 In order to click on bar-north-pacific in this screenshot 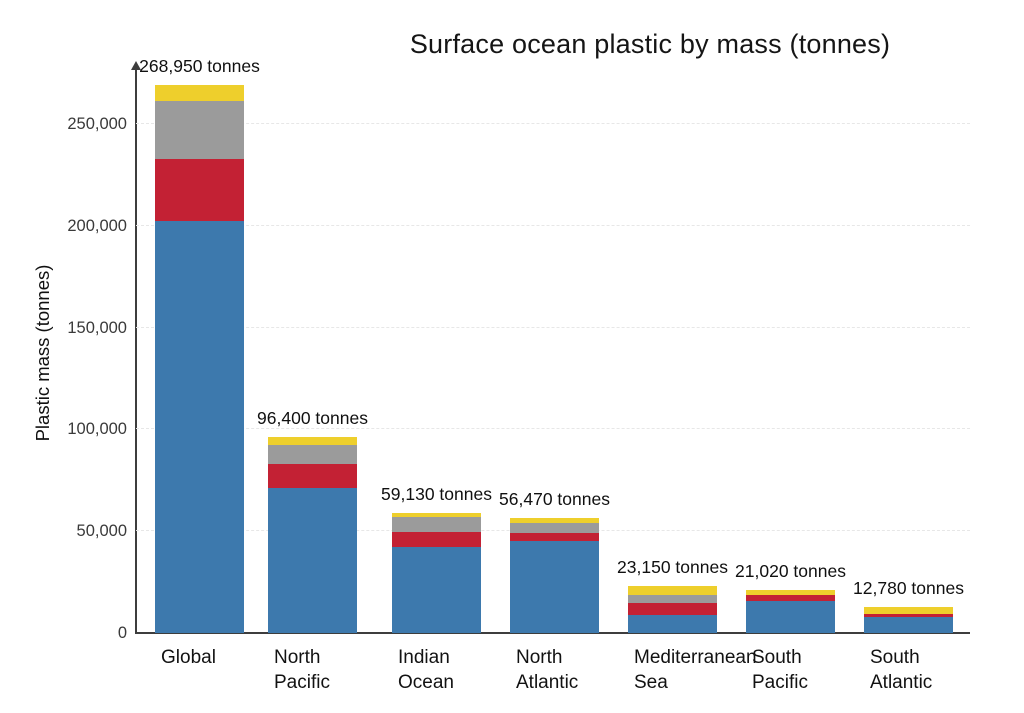, I will do `click(312, 534)`.